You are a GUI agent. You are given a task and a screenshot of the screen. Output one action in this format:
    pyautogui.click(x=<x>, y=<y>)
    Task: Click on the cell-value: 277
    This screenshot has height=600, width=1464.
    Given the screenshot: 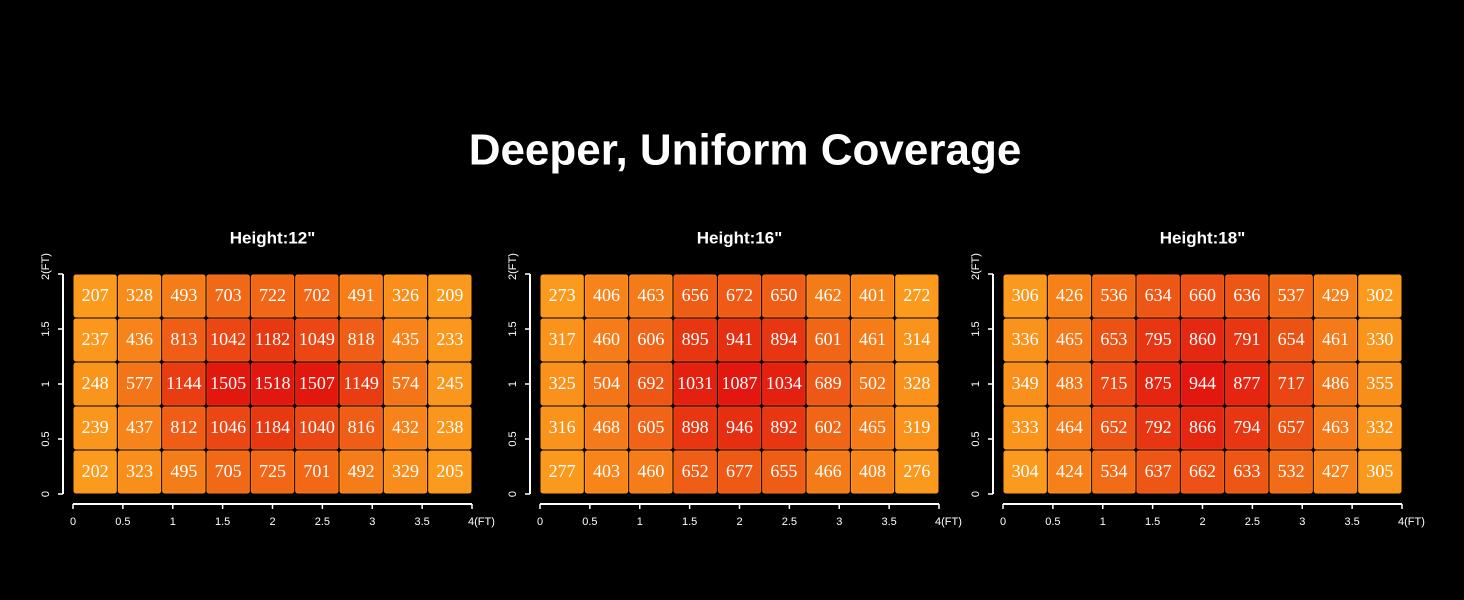 What is the action you would take?
    pyautogui.click(x=562, y=471)
    